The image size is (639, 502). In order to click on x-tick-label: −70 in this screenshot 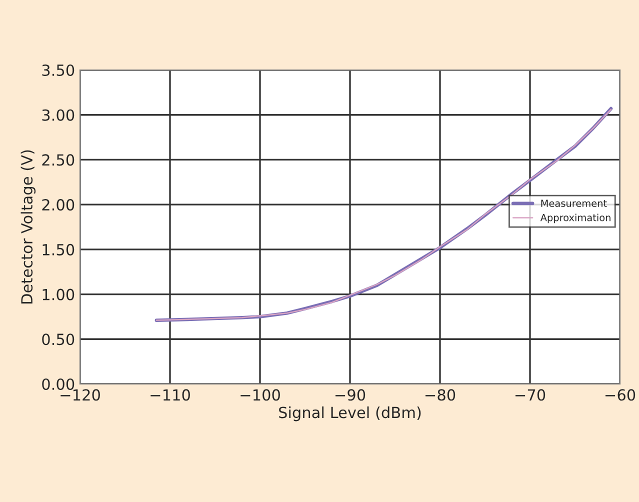, I will do `click(530, 395)`.